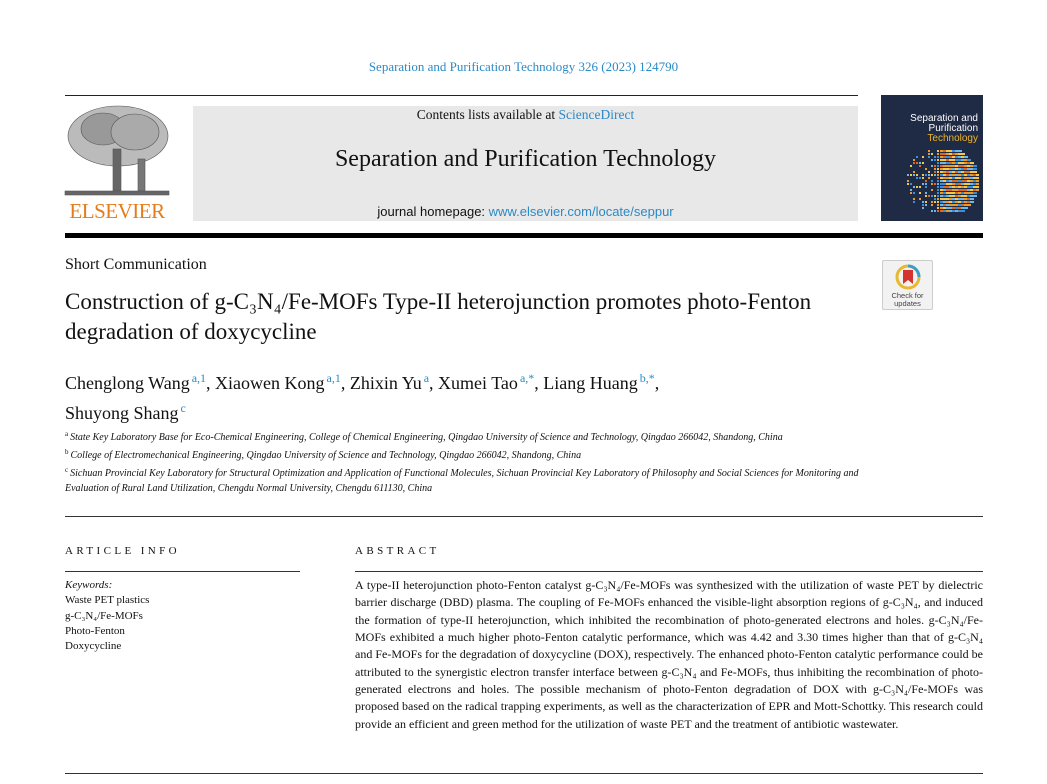 Image resolution: width=1047 pixels, height=784 pixels. I want to click on author-name: Zhixin Yu, so click(385, 383).